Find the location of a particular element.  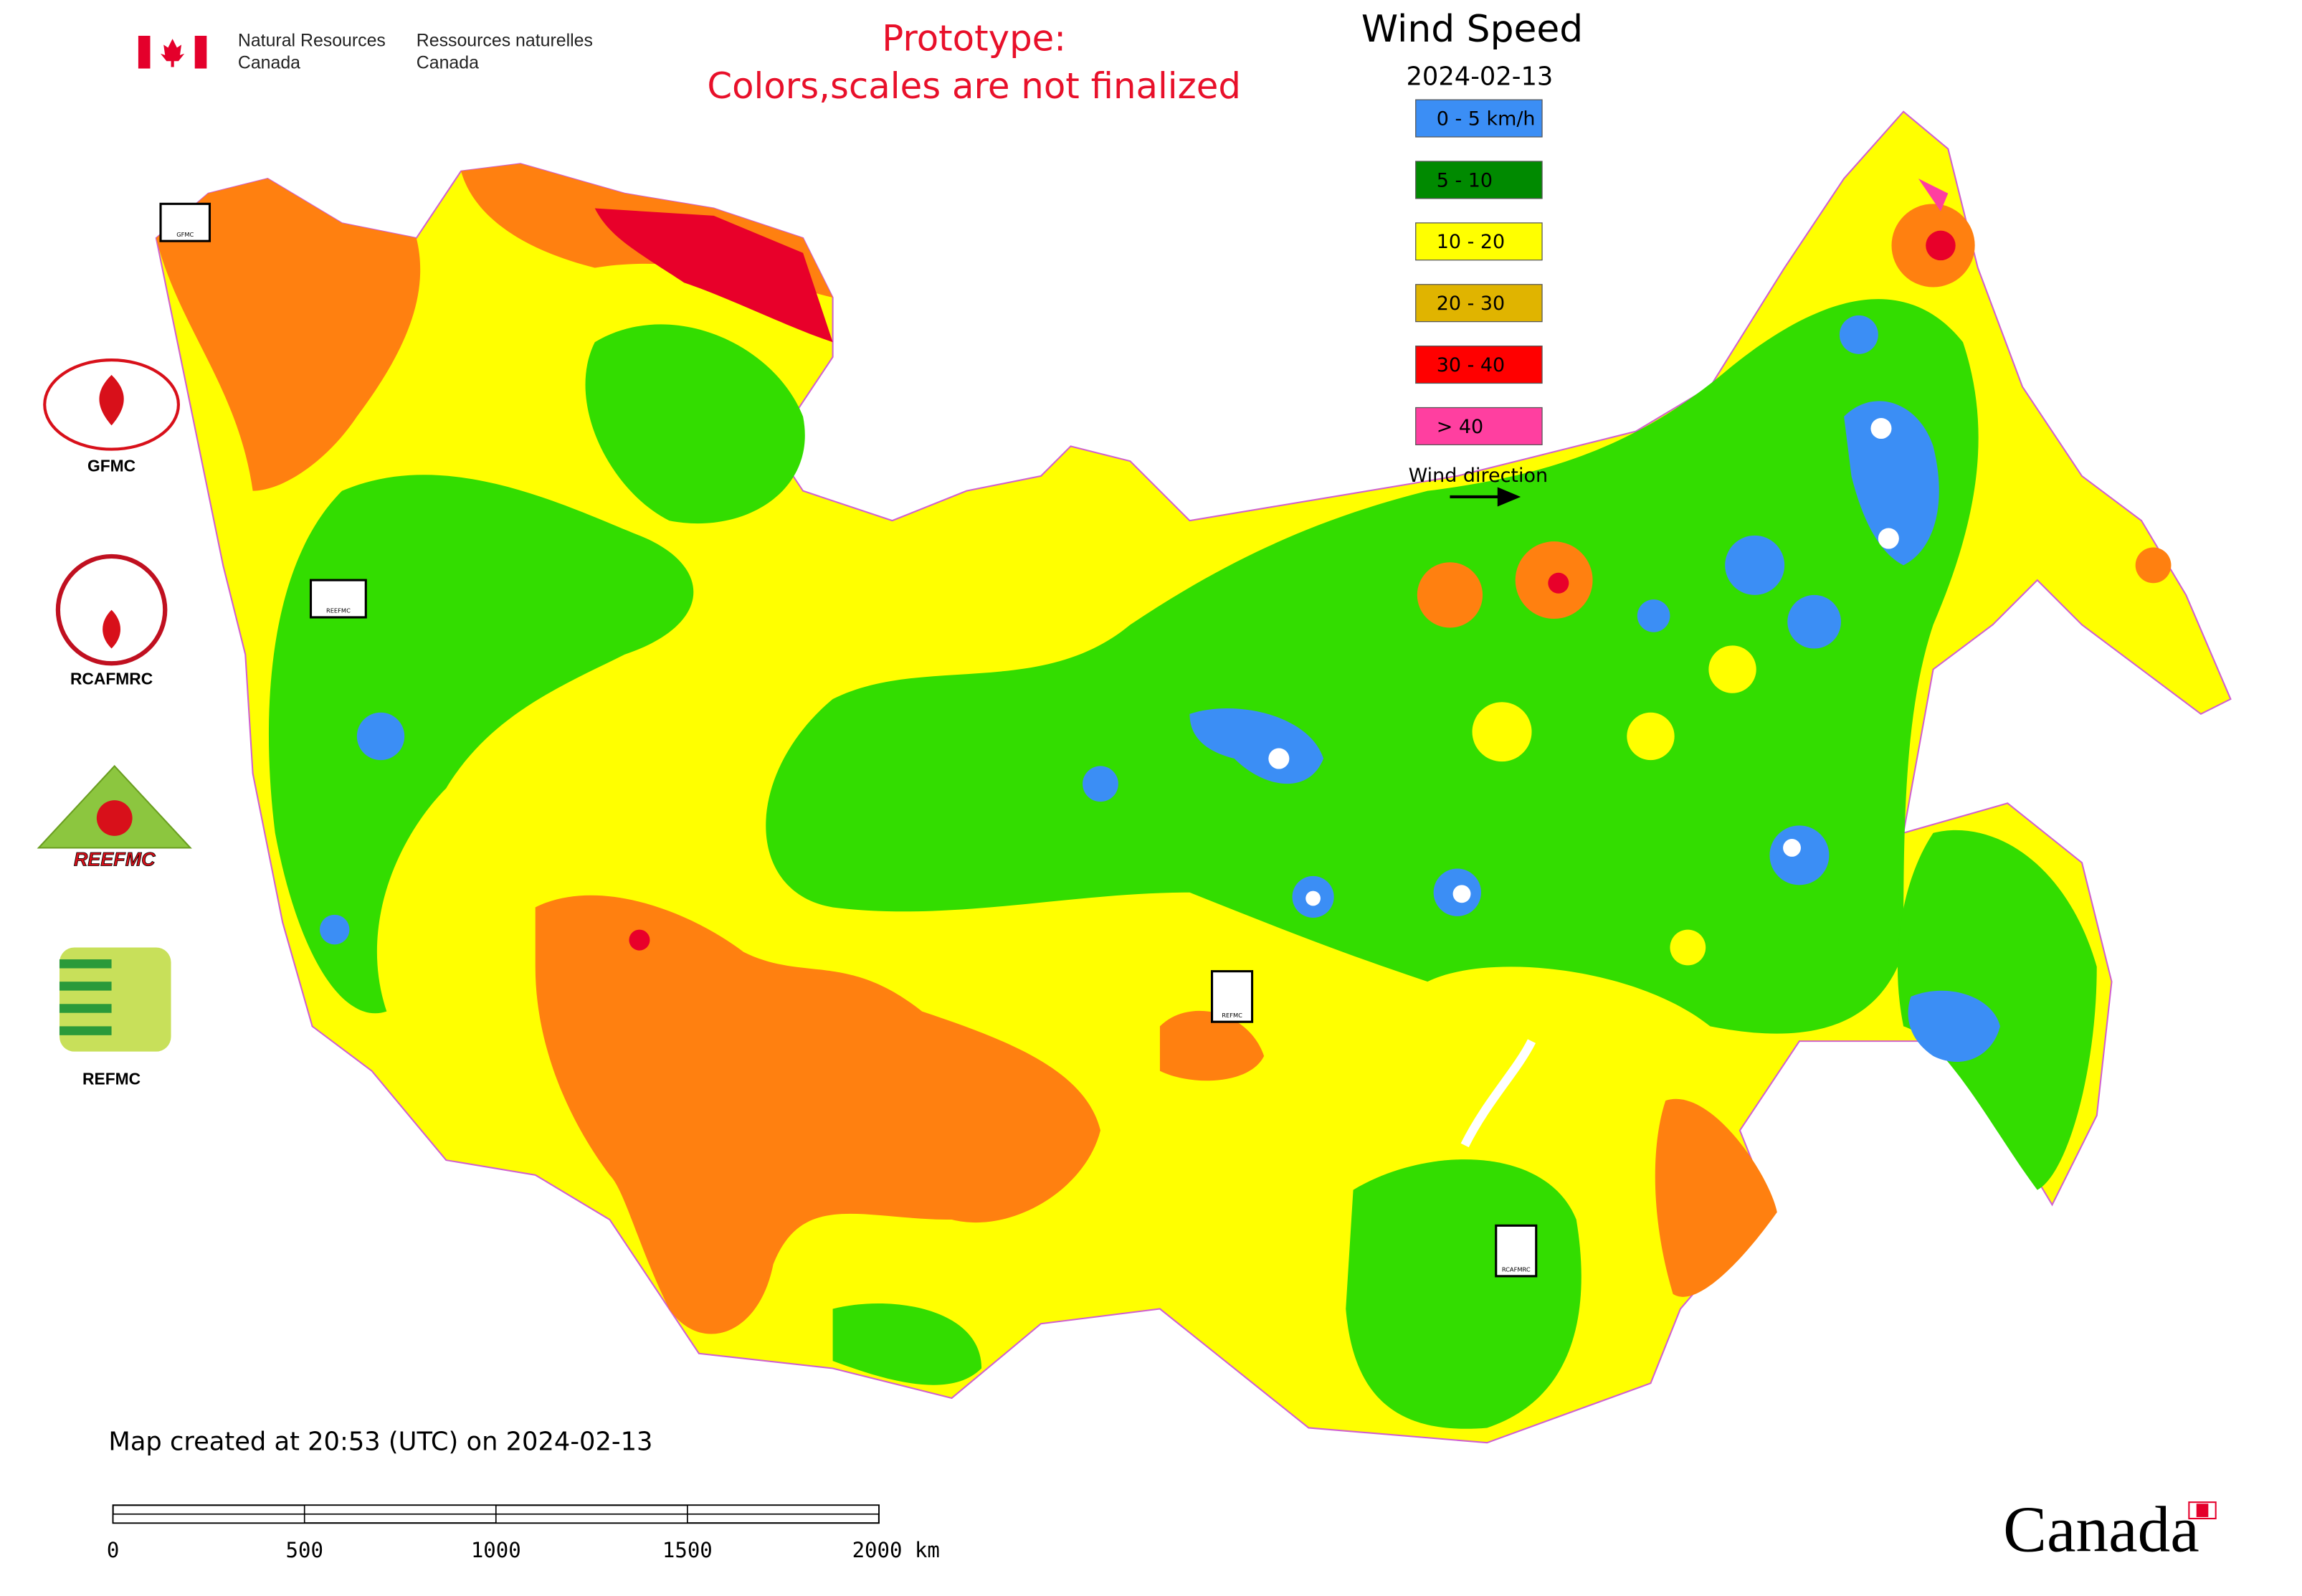

logos: GFMC RCAFMRC REEFMC REFMC is located at coordinates (114, 723).